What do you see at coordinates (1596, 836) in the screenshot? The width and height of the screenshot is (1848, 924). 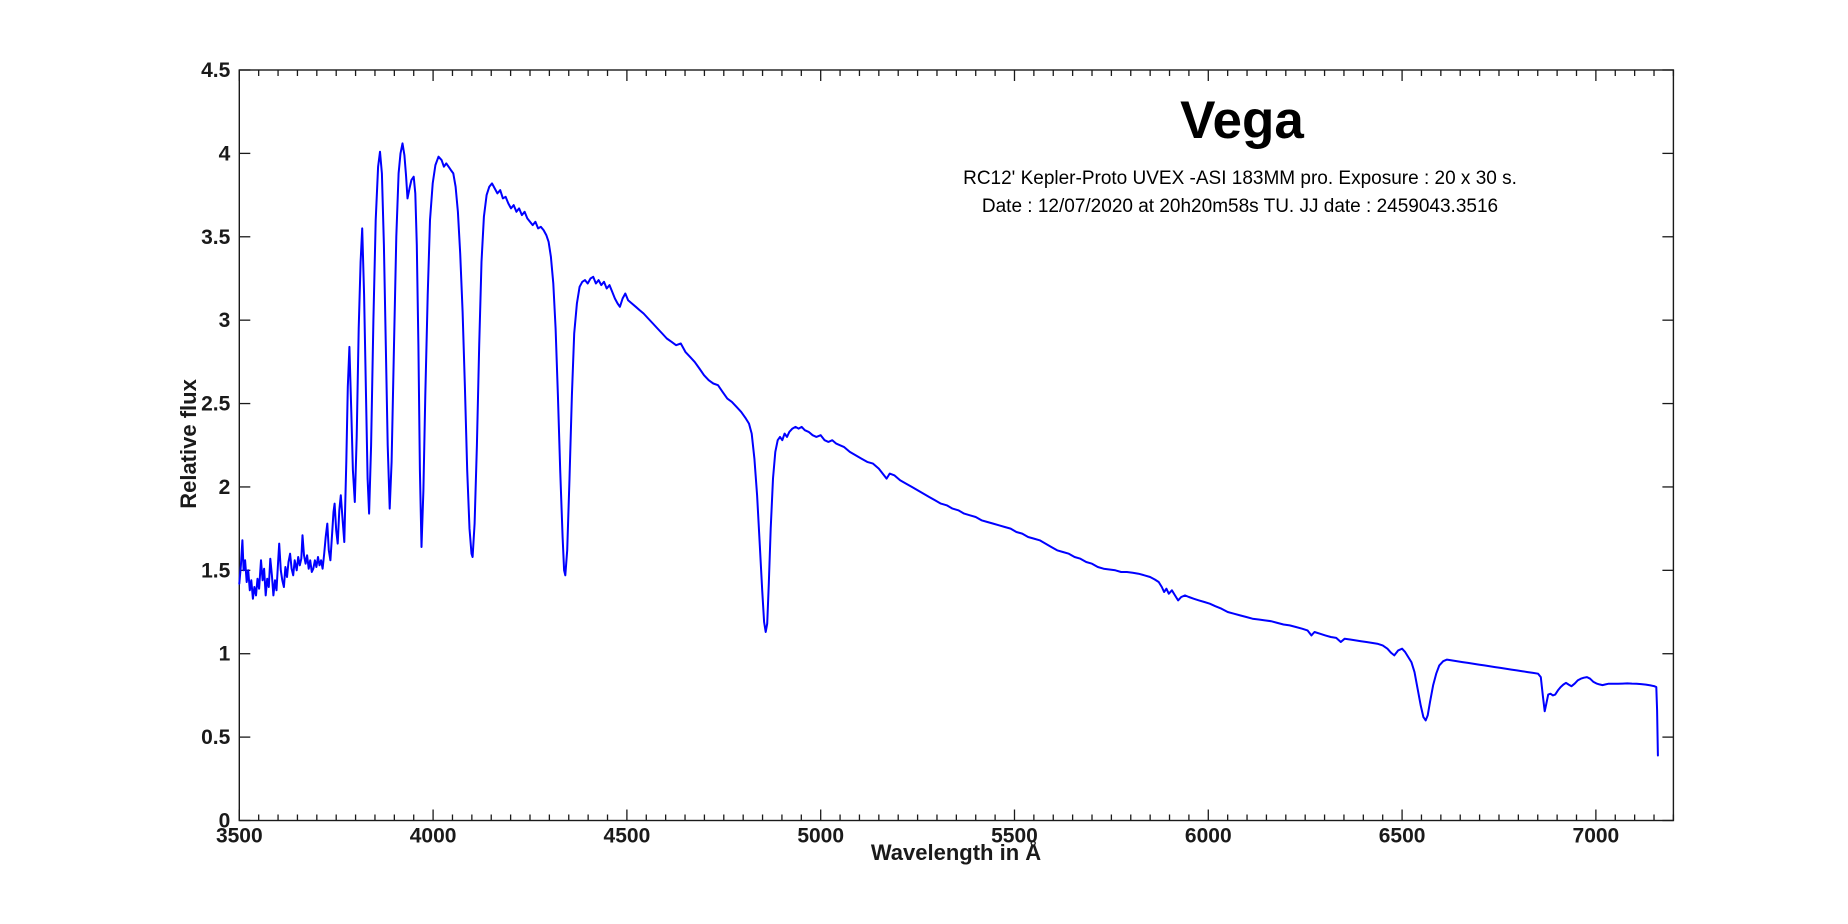 I see `x-tick-label: 7000` at bounding box center [1596, 836].